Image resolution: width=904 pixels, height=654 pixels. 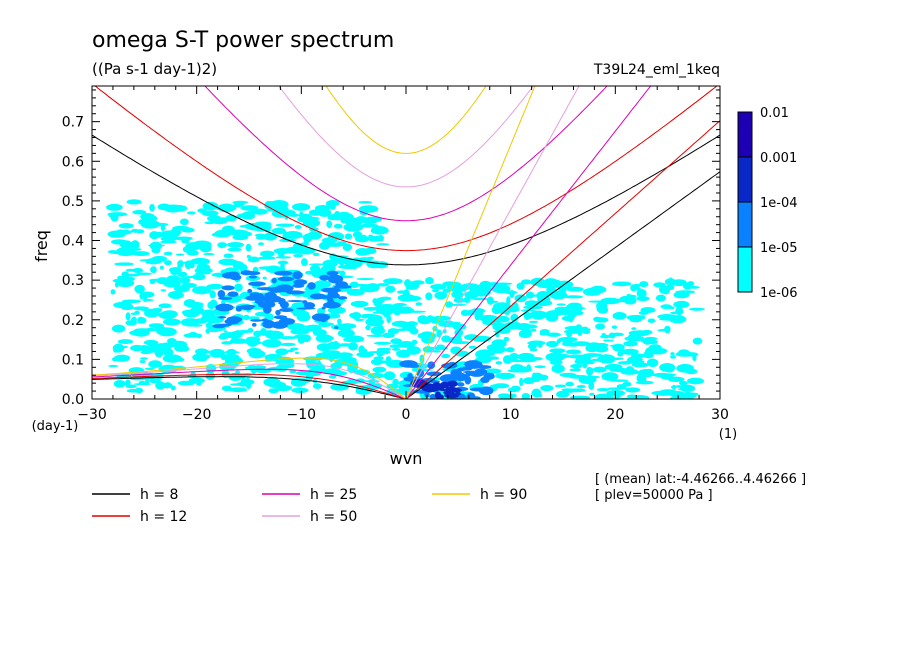 What do you see at coordinates (779, 293) in the screenshot?
I see `colorbar-label: 1e-06` at bounding box center [779, 293].